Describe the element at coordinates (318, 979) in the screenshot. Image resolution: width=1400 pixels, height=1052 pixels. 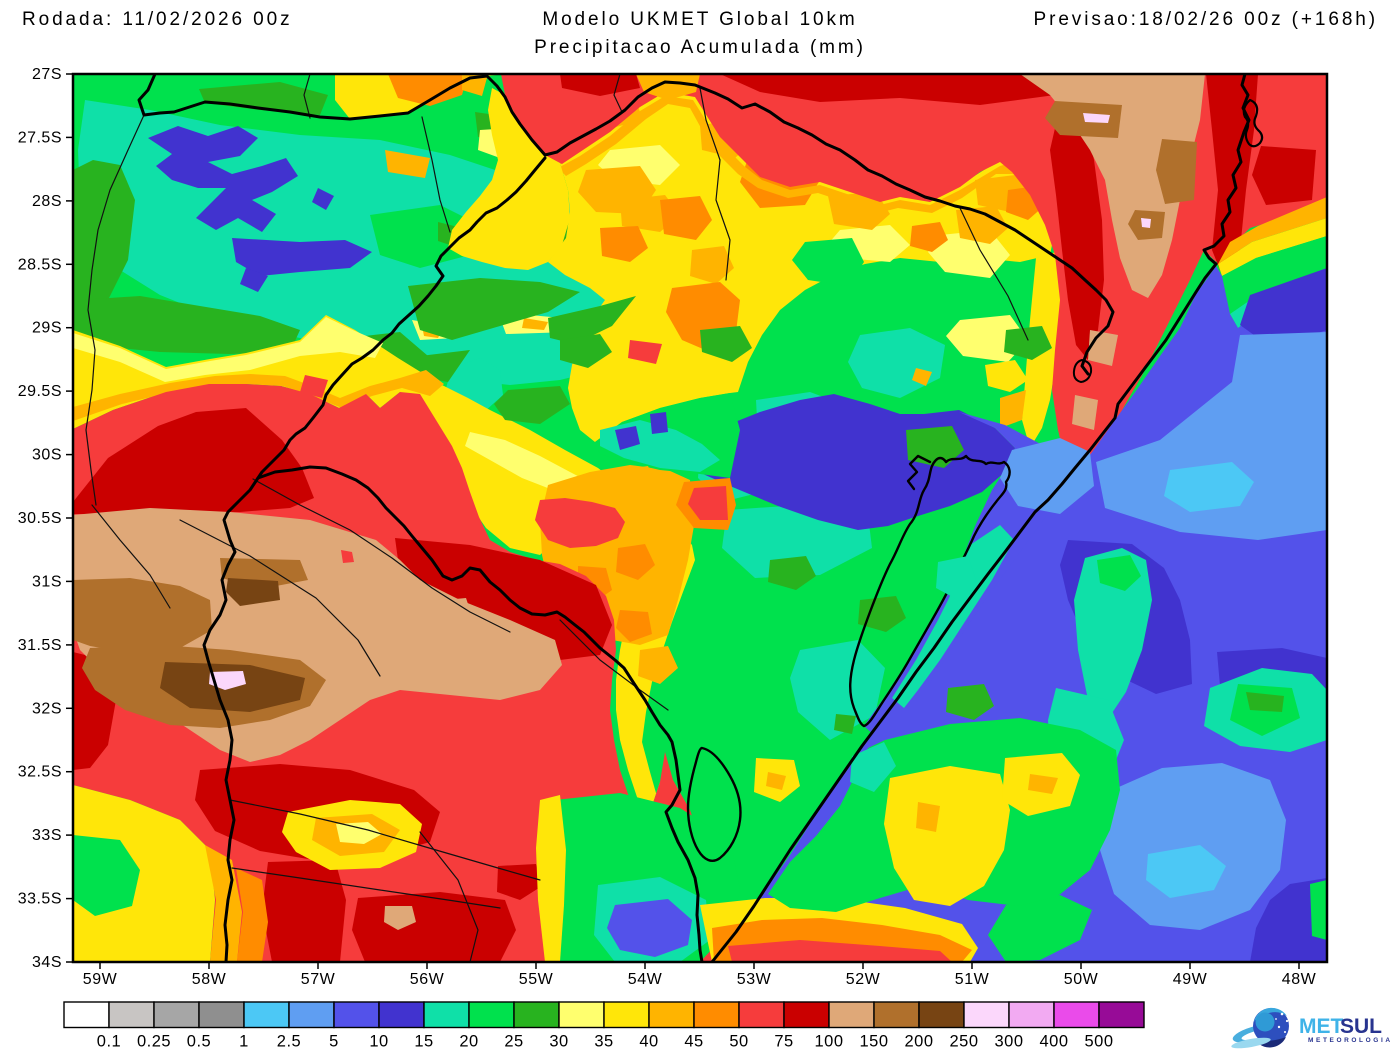
I see `svg-text: 57W` at that location.